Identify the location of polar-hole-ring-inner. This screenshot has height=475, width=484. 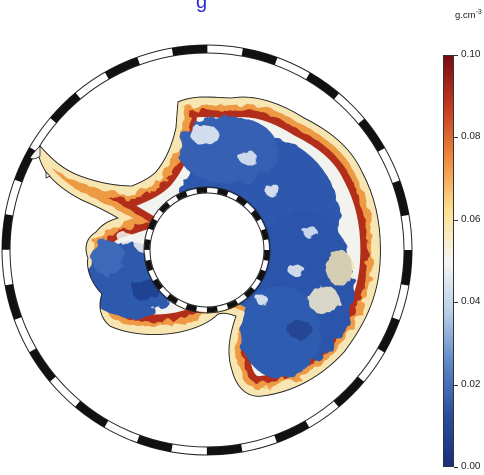
(207, 250).